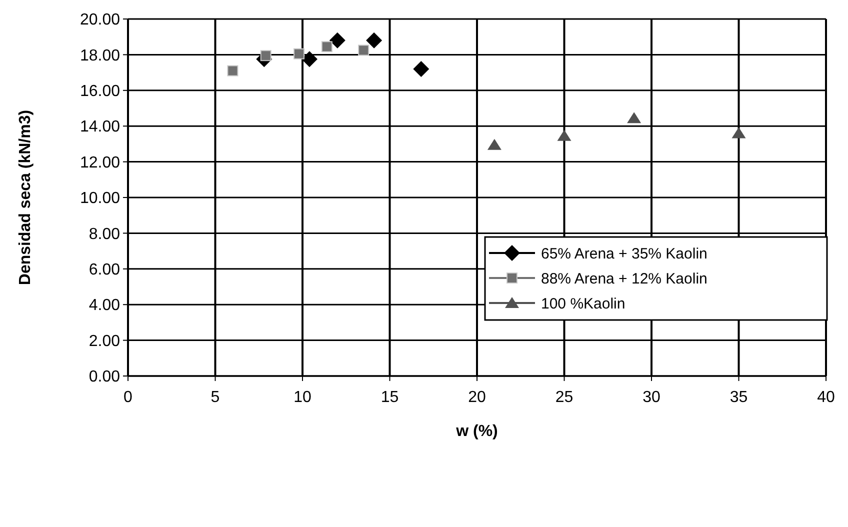  What do you see at coordinates (564, 397) in the screenshot?
I see `x-tick-label: 25` at bounding box center [564, 397].